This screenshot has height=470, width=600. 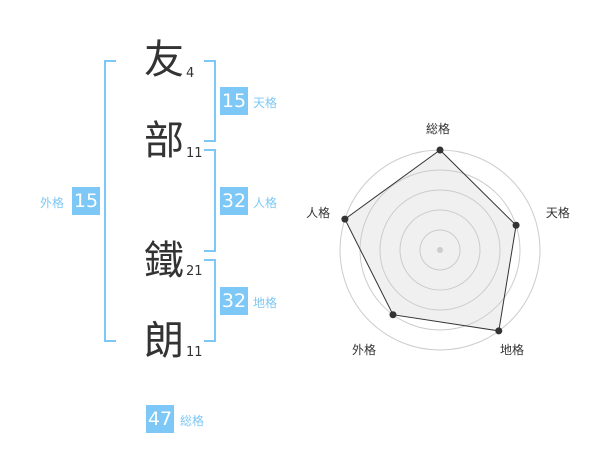 What do you see at coordinates (194, 271) in the screenshot?
I see `stroke-count-3: 21` at bounding box center [194, 271].